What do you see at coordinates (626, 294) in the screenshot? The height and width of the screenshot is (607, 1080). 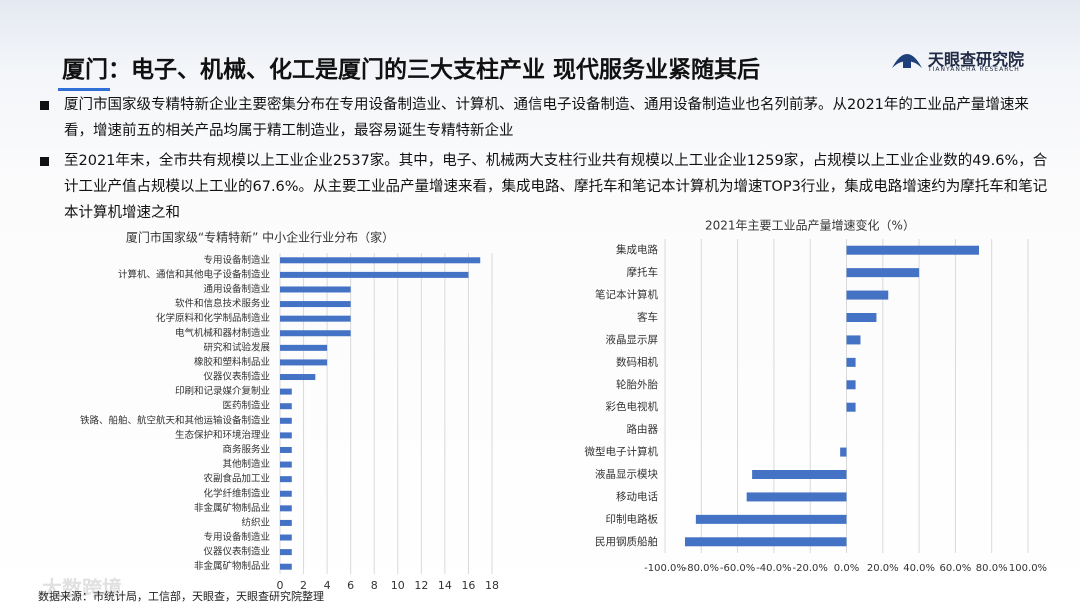 I see `y-tick-label: 笔记本计算机` at bounding box center [626, 294].